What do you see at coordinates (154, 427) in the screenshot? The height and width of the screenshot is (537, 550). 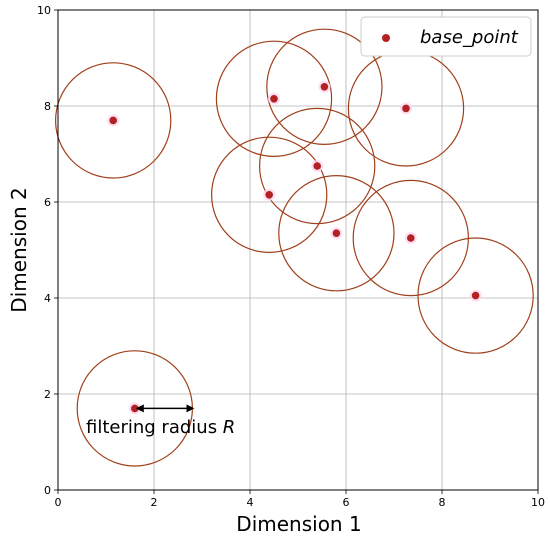 I see `radius-annotation-prefix: filtering radius` at bounding box center [154, 427].